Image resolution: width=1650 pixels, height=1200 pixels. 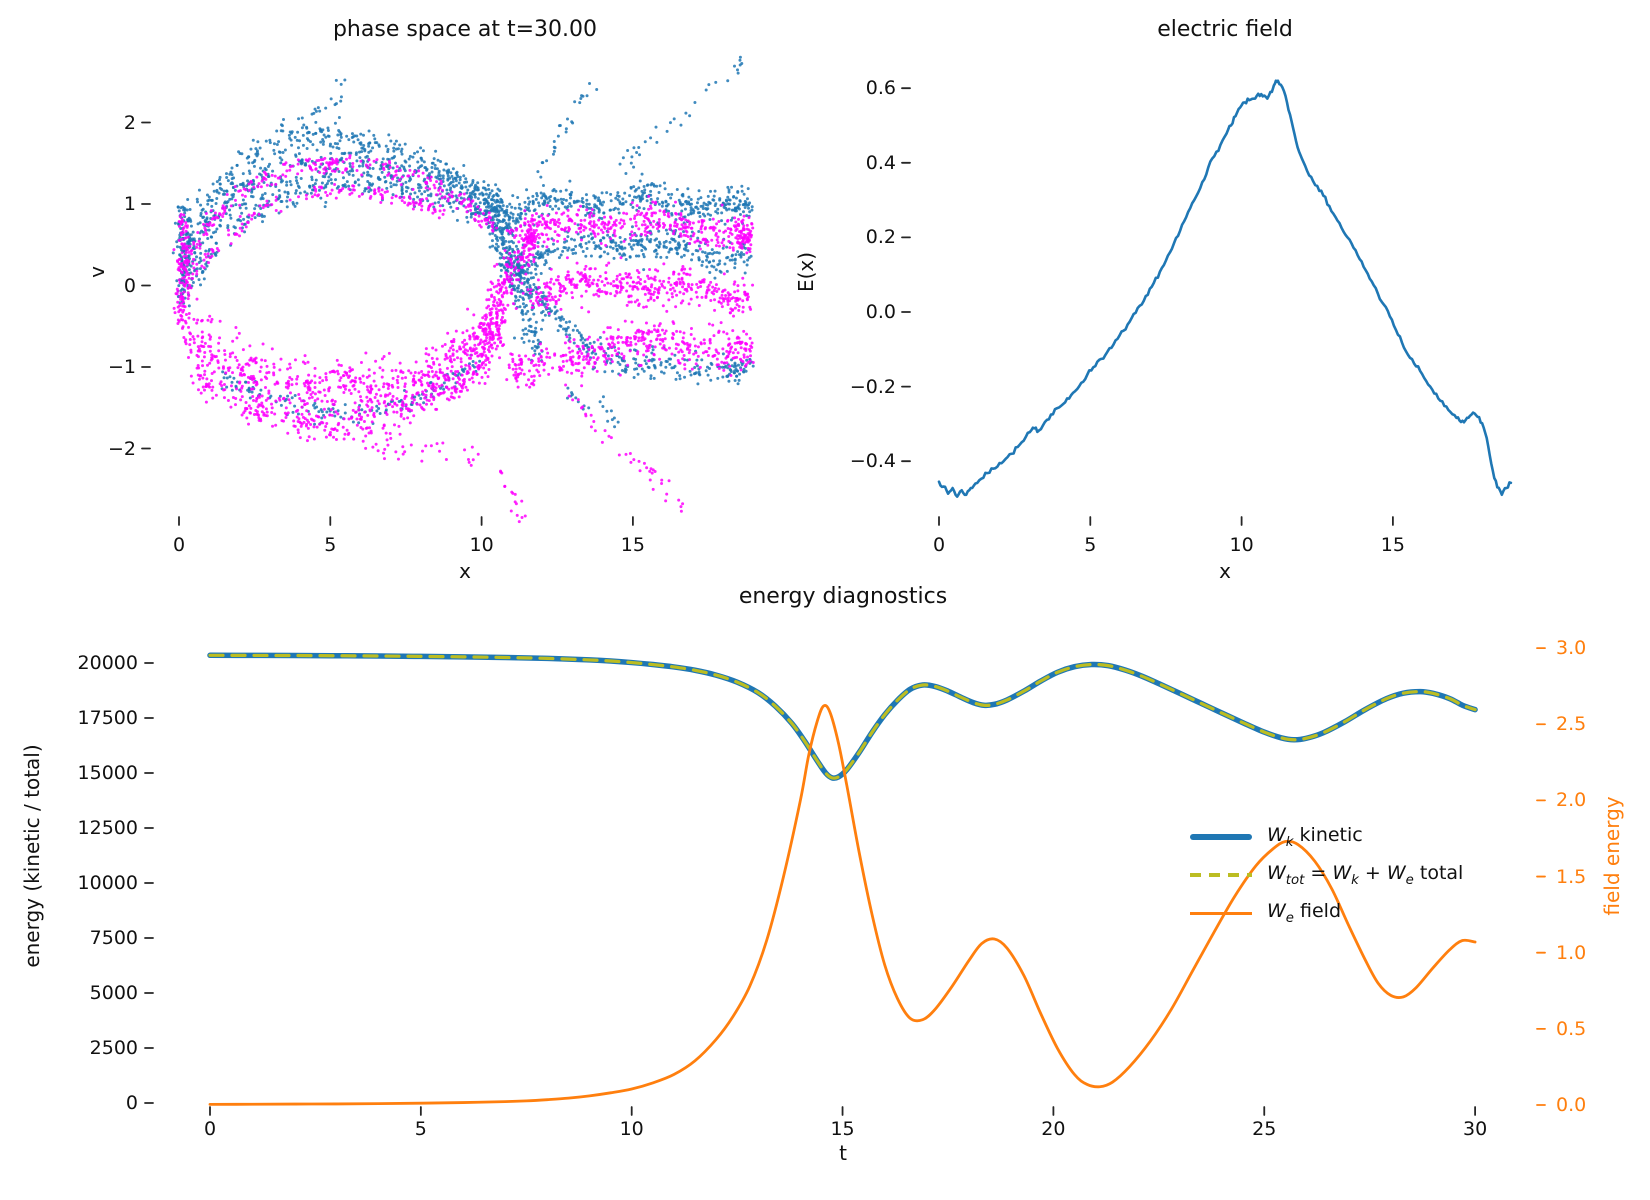 I want to click on phase-space-title: phase space at t=30.00, so click(x=465, y=29).